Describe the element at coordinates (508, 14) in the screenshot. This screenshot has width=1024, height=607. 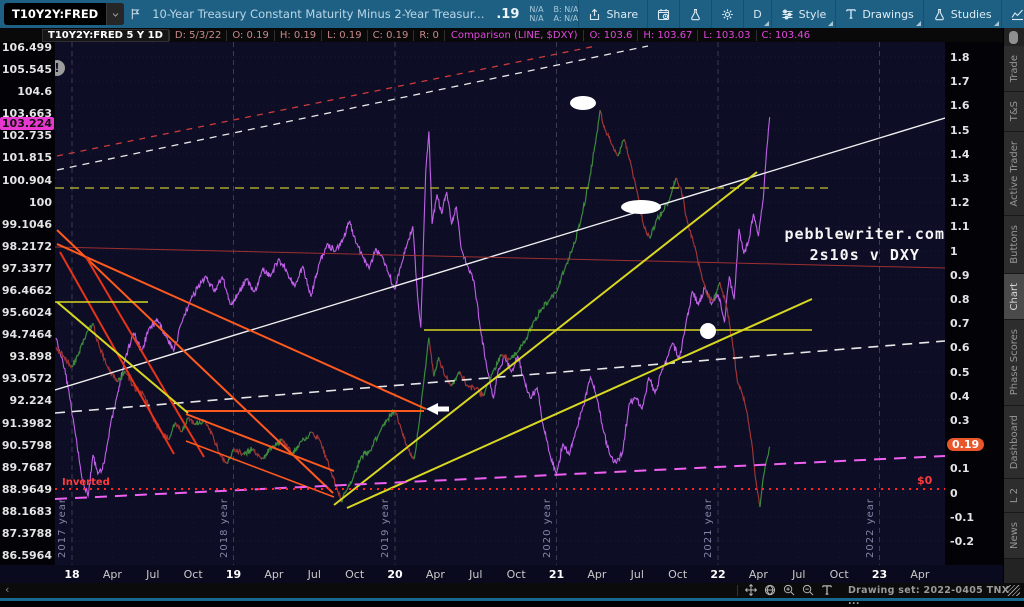
I see `last-value: .19` at that location.